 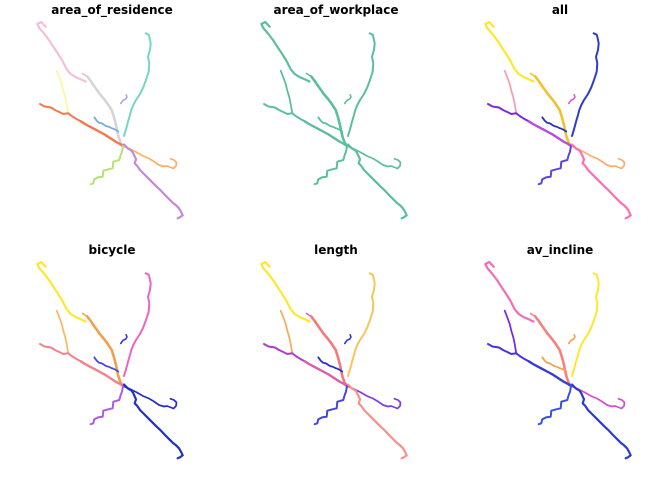 What do you see at coordinates (112, 10) in the screenshot?
I see `panel-title: area_of_residence` at bounding box center [112, 10].